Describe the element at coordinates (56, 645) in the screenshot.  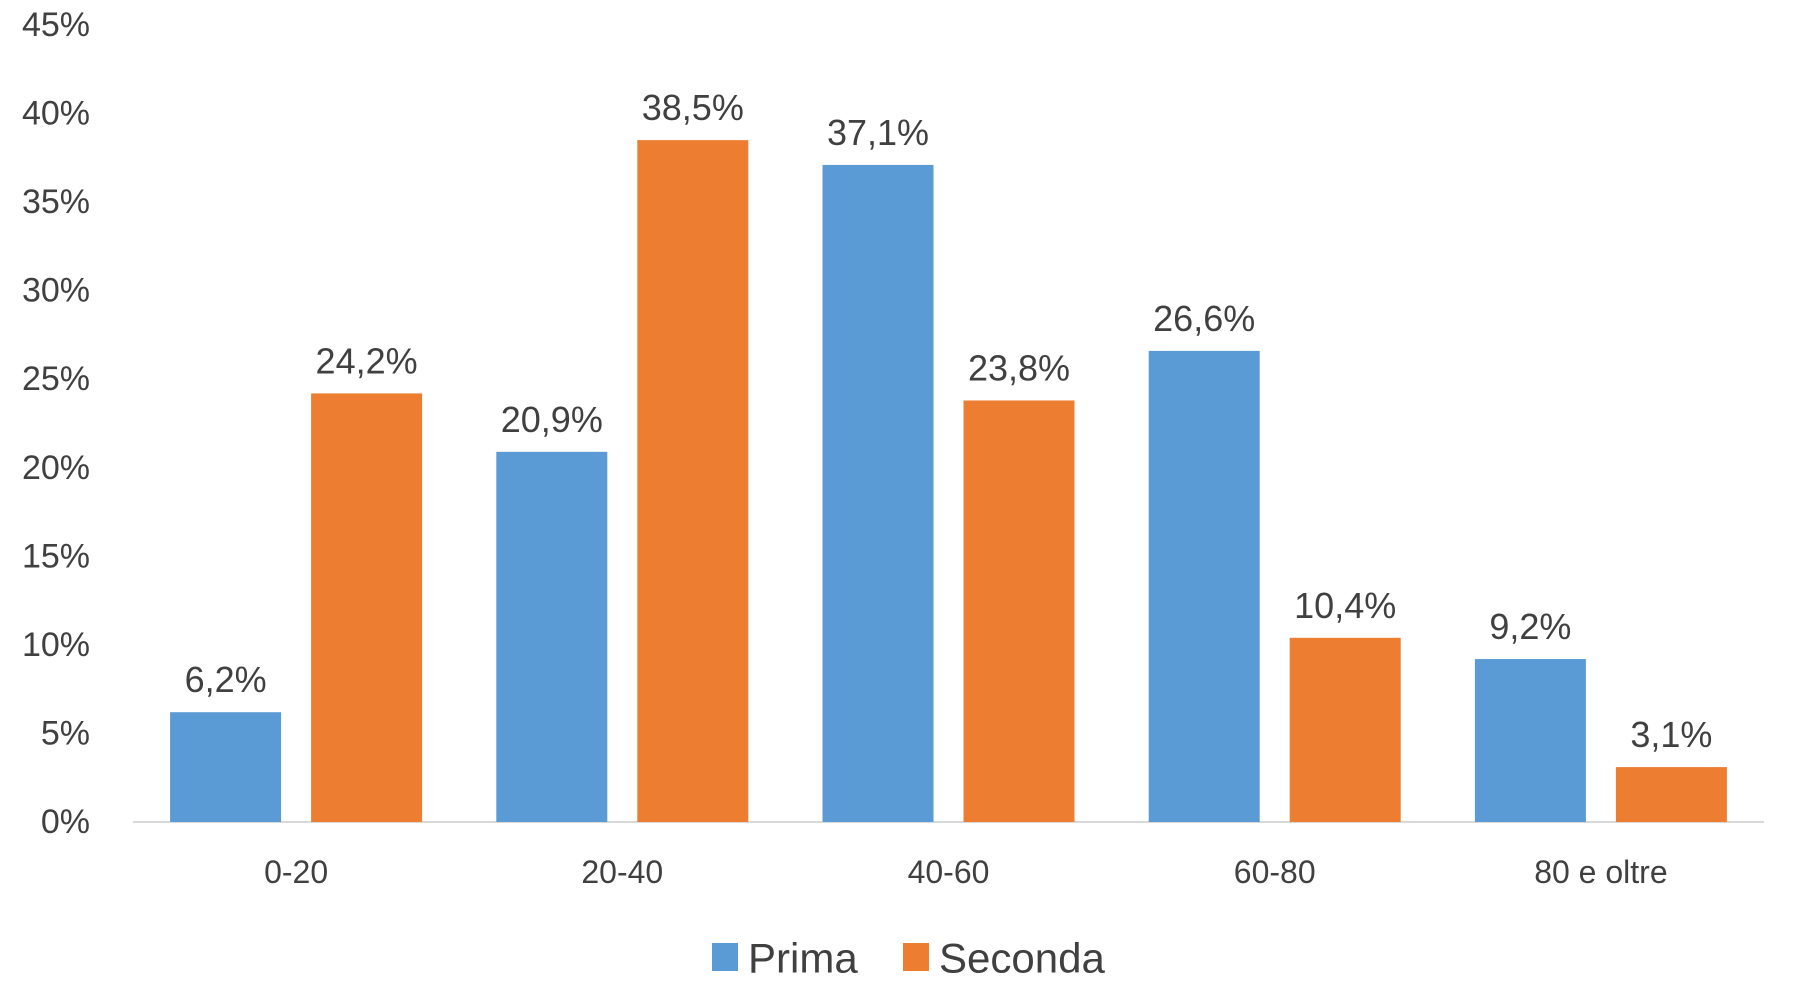
I see `y-tick-label: 10%` at that location.